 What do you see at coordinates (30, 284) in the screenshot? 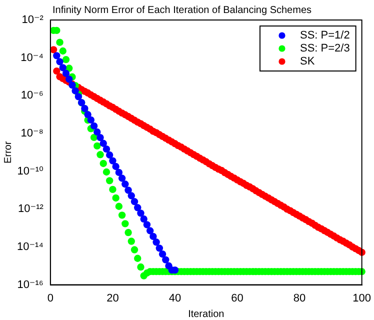
I see `y-tick-label: 10⁻¹⁶` at bounding box center [30, 284].